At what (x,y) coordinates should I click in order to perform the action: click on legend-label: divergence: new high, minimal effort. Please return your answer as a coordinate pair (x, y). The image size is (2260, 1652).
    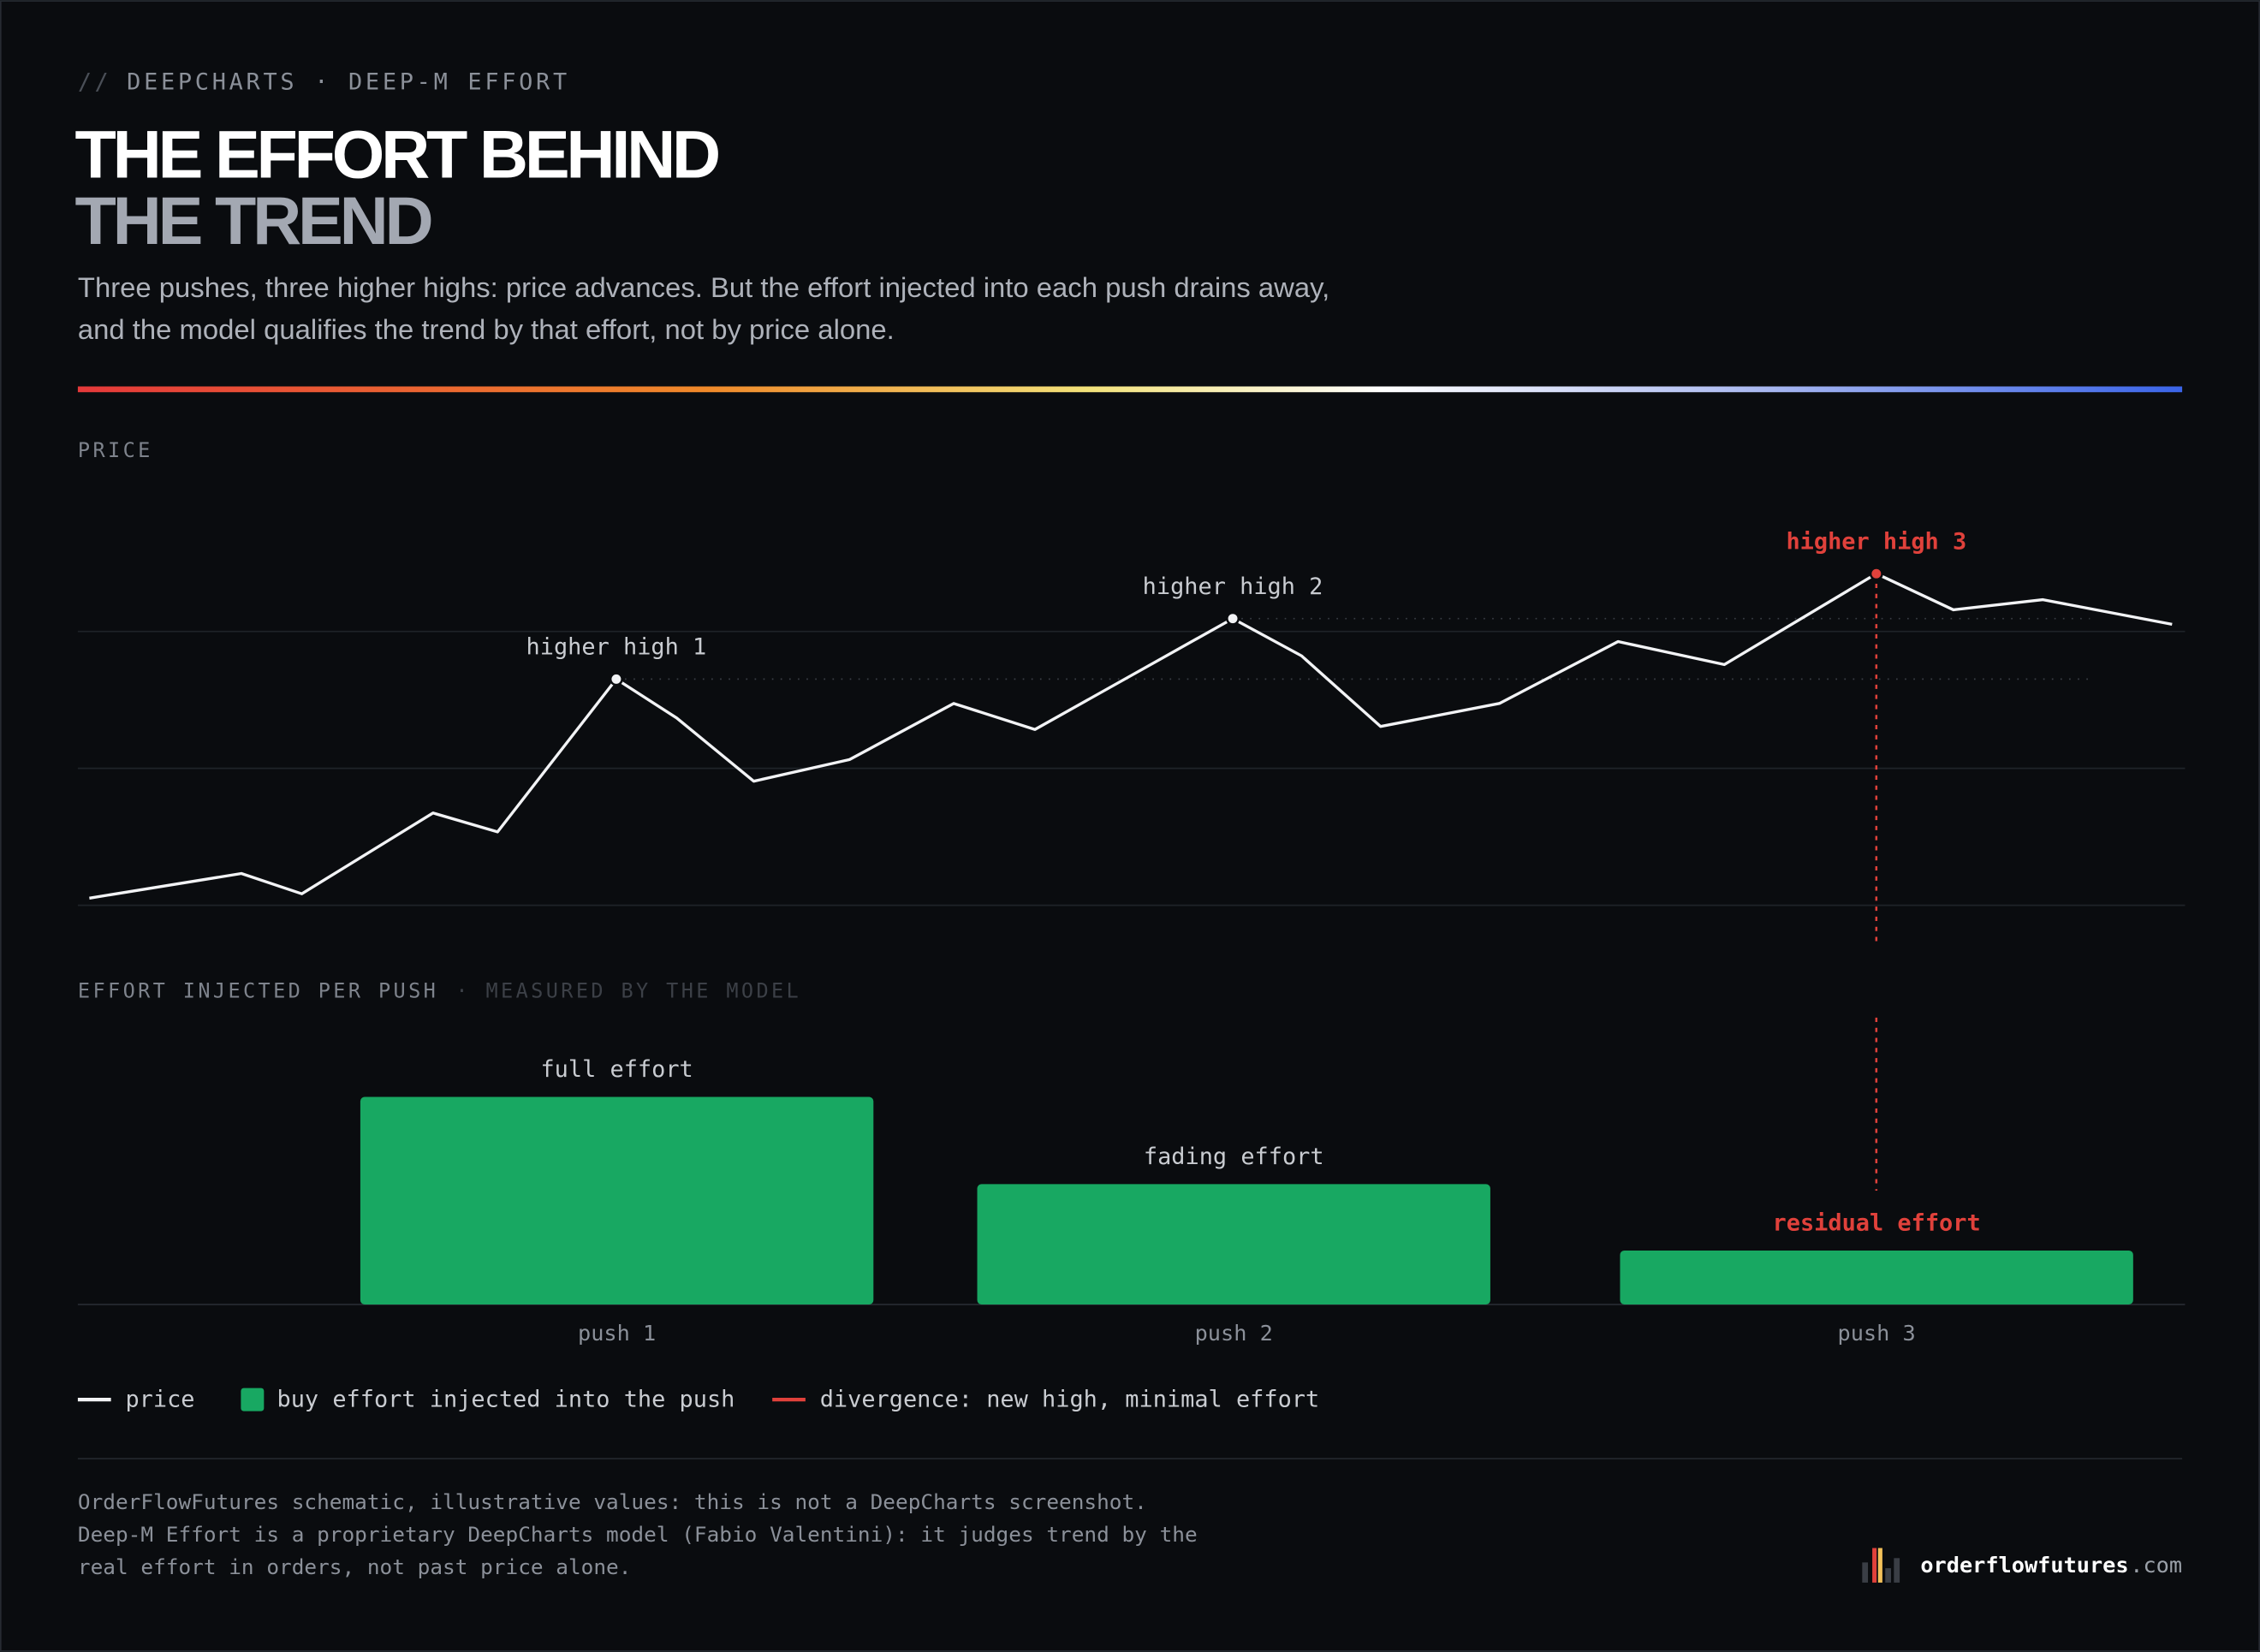
    Looking at the image, I should click on (1070, 1400).